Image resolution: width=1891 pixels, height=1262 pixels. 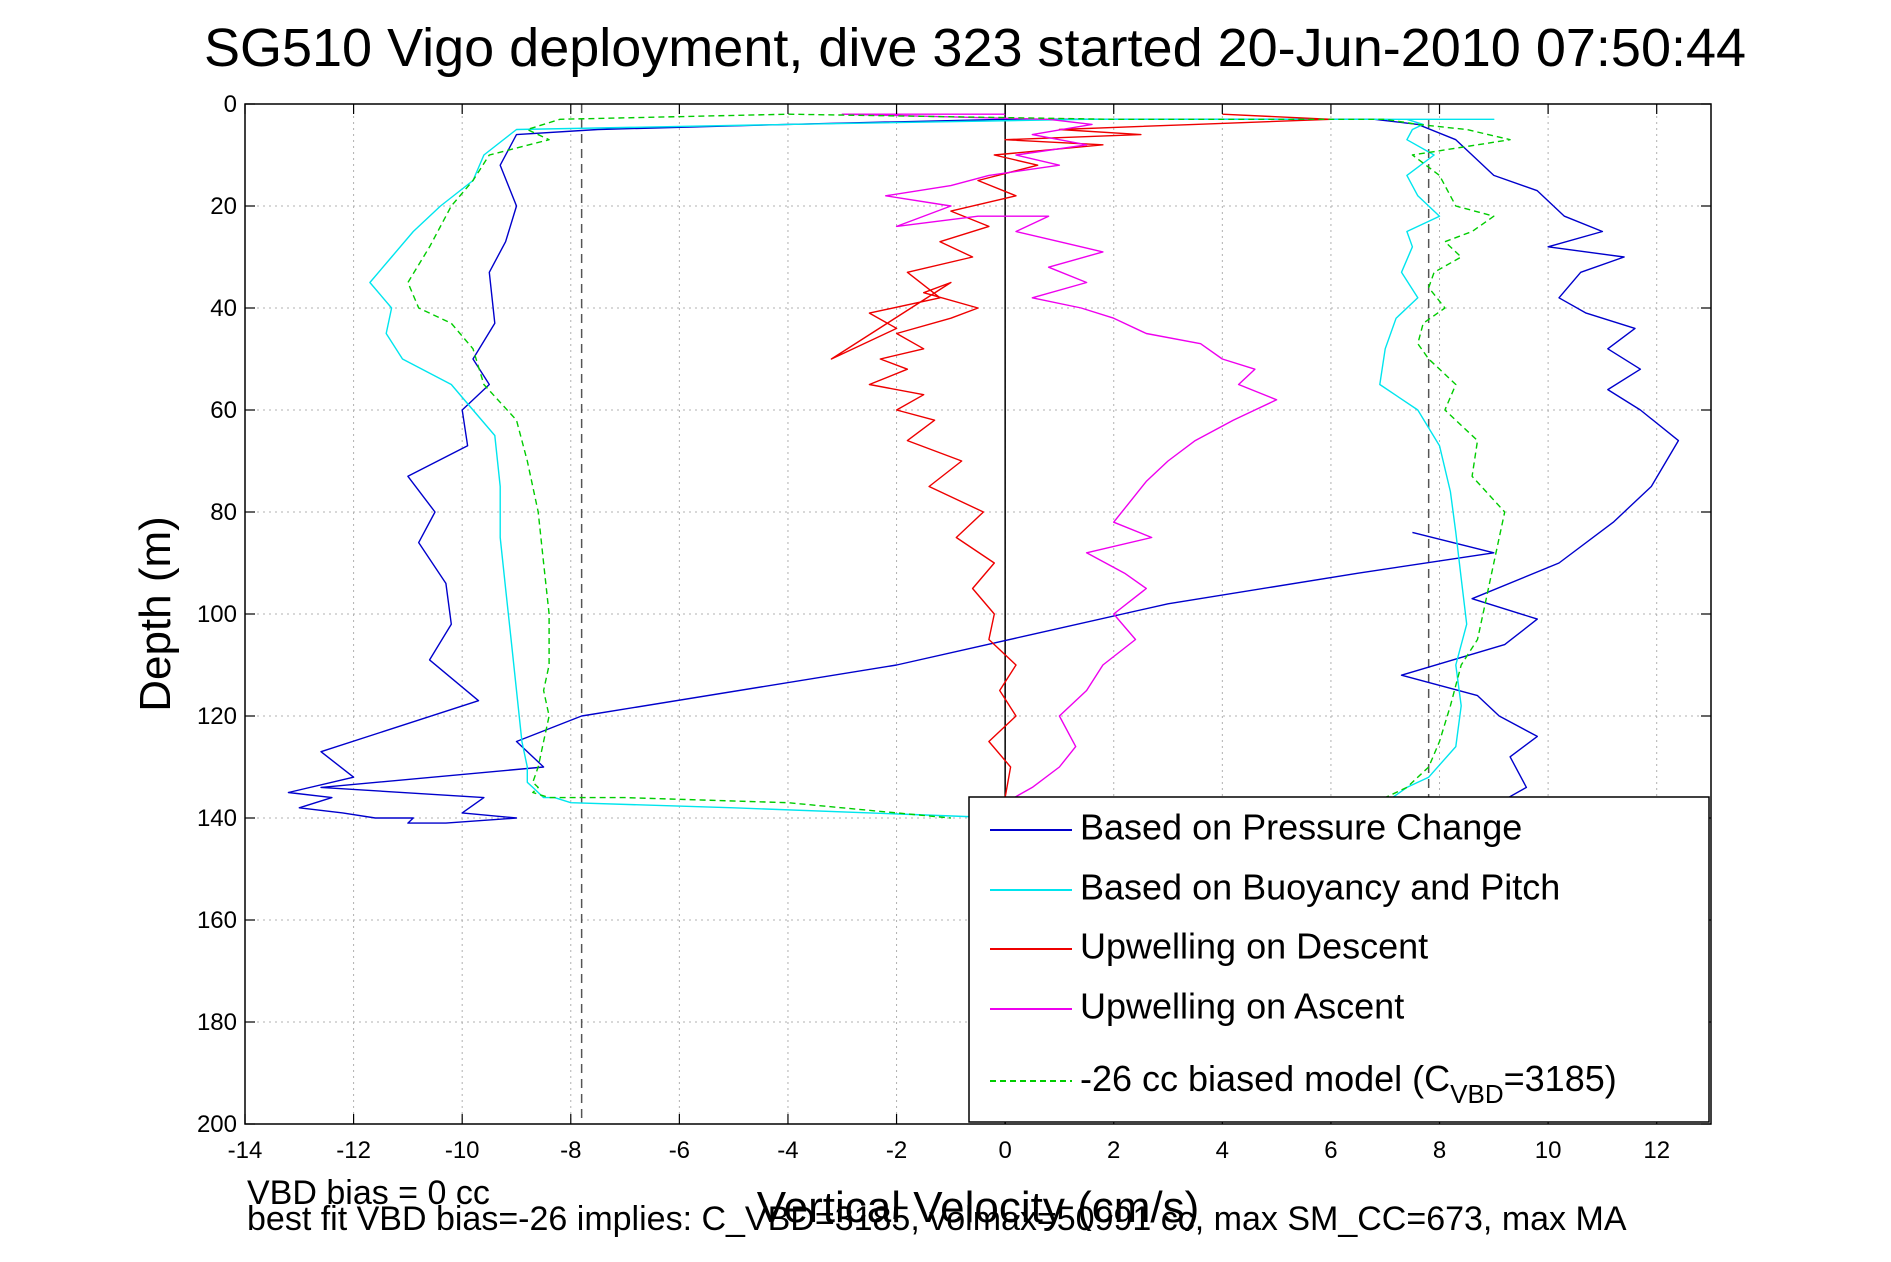 I want to click on x-tick-label: 8, so click(x=1439, y=1150).